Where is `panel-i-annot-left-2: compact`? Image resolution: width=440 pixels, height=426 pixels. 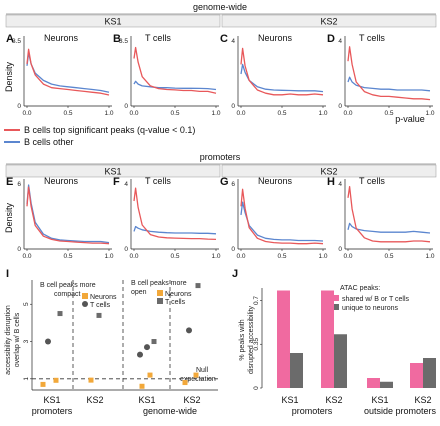 panel-i-annot-left-2: compact is located at coordinates (67, 294).